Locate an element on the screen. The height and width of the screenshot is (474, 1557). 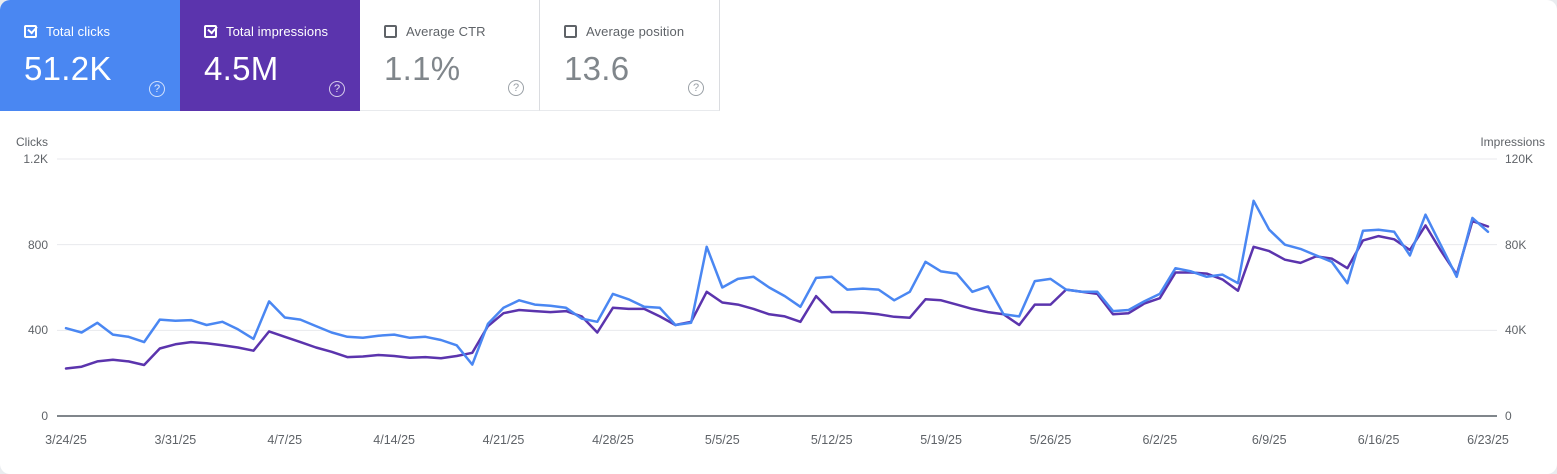
x-tick-label: 4/14/25 is located at coordinates (394, 440).